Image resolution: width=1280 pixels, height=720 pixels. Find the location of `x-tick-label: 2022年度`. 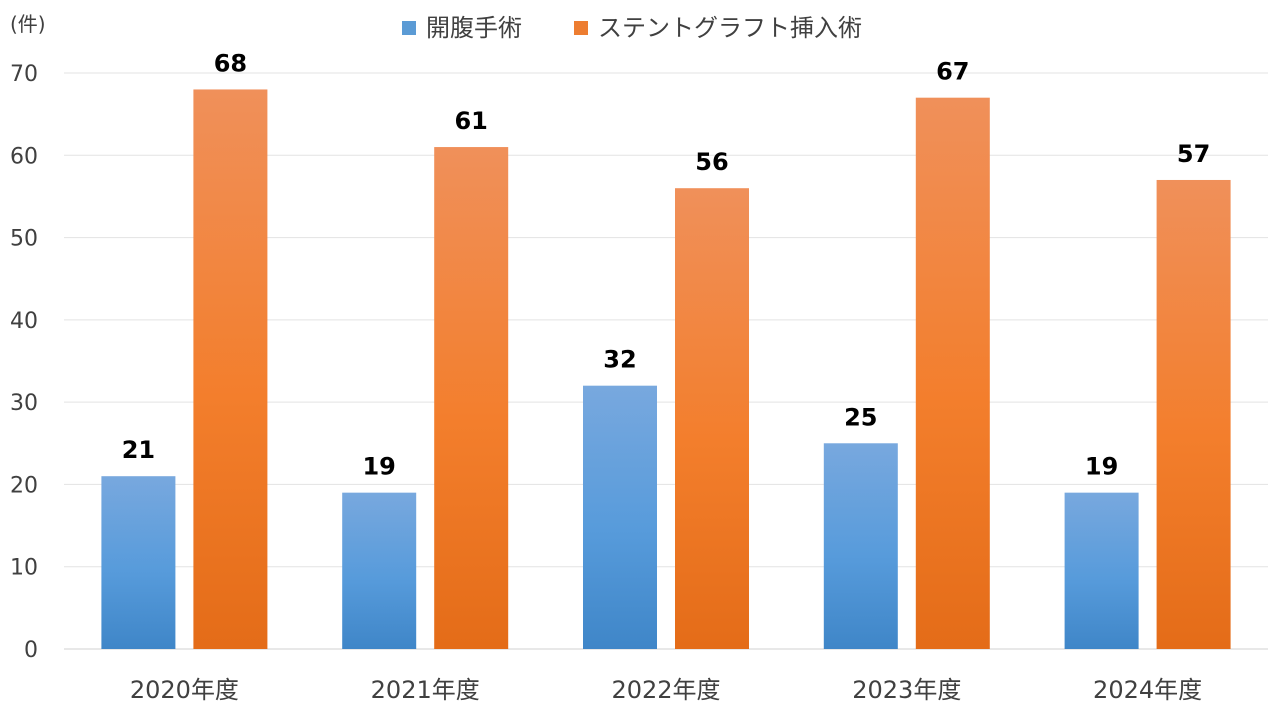

x-tick-label: 2022年度 is located at coordinates (665, 690).